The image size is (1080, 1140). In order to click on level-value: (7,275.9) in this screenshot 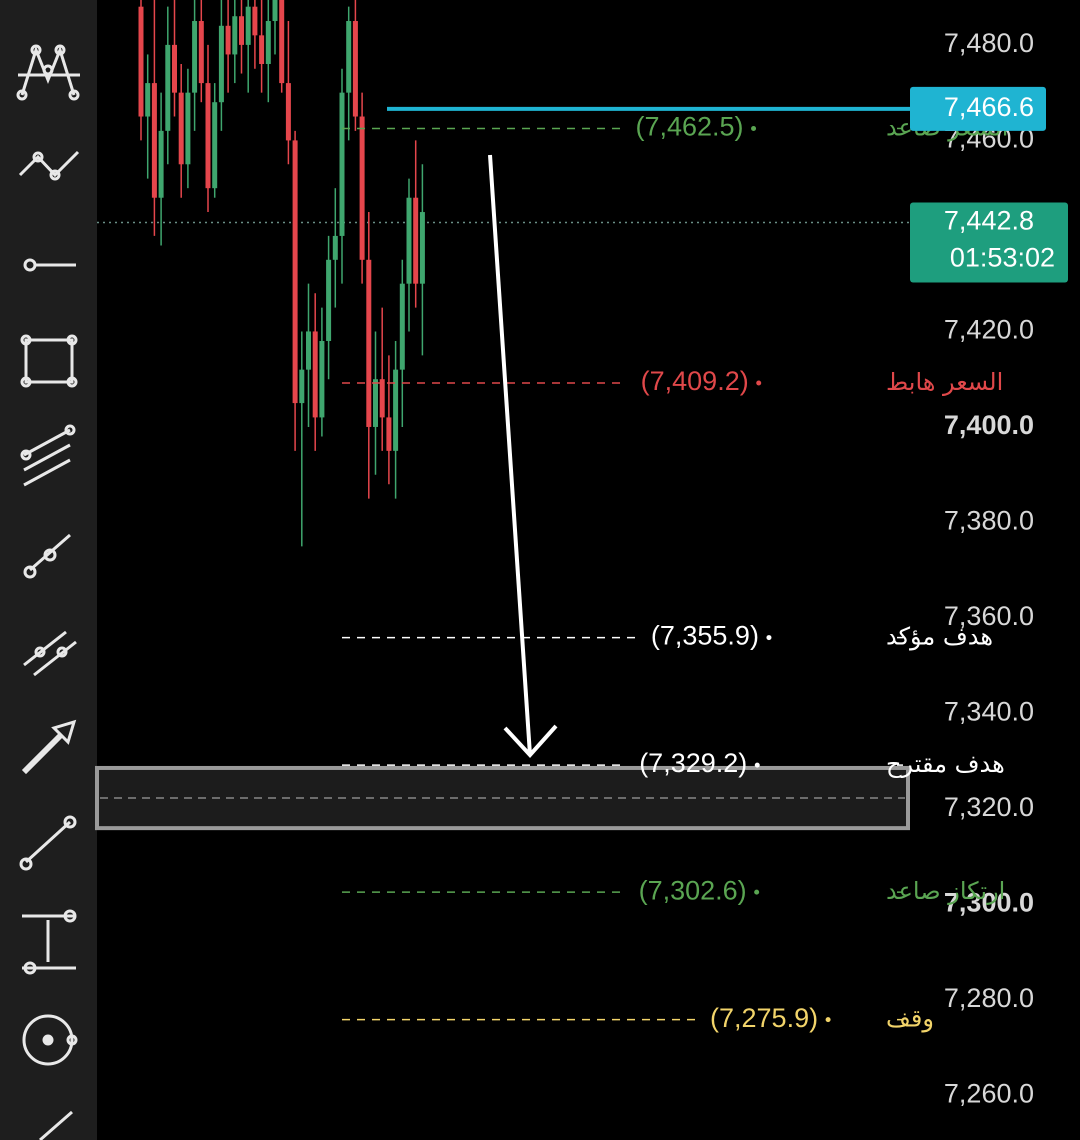, I will do `click(764, 1018)`.